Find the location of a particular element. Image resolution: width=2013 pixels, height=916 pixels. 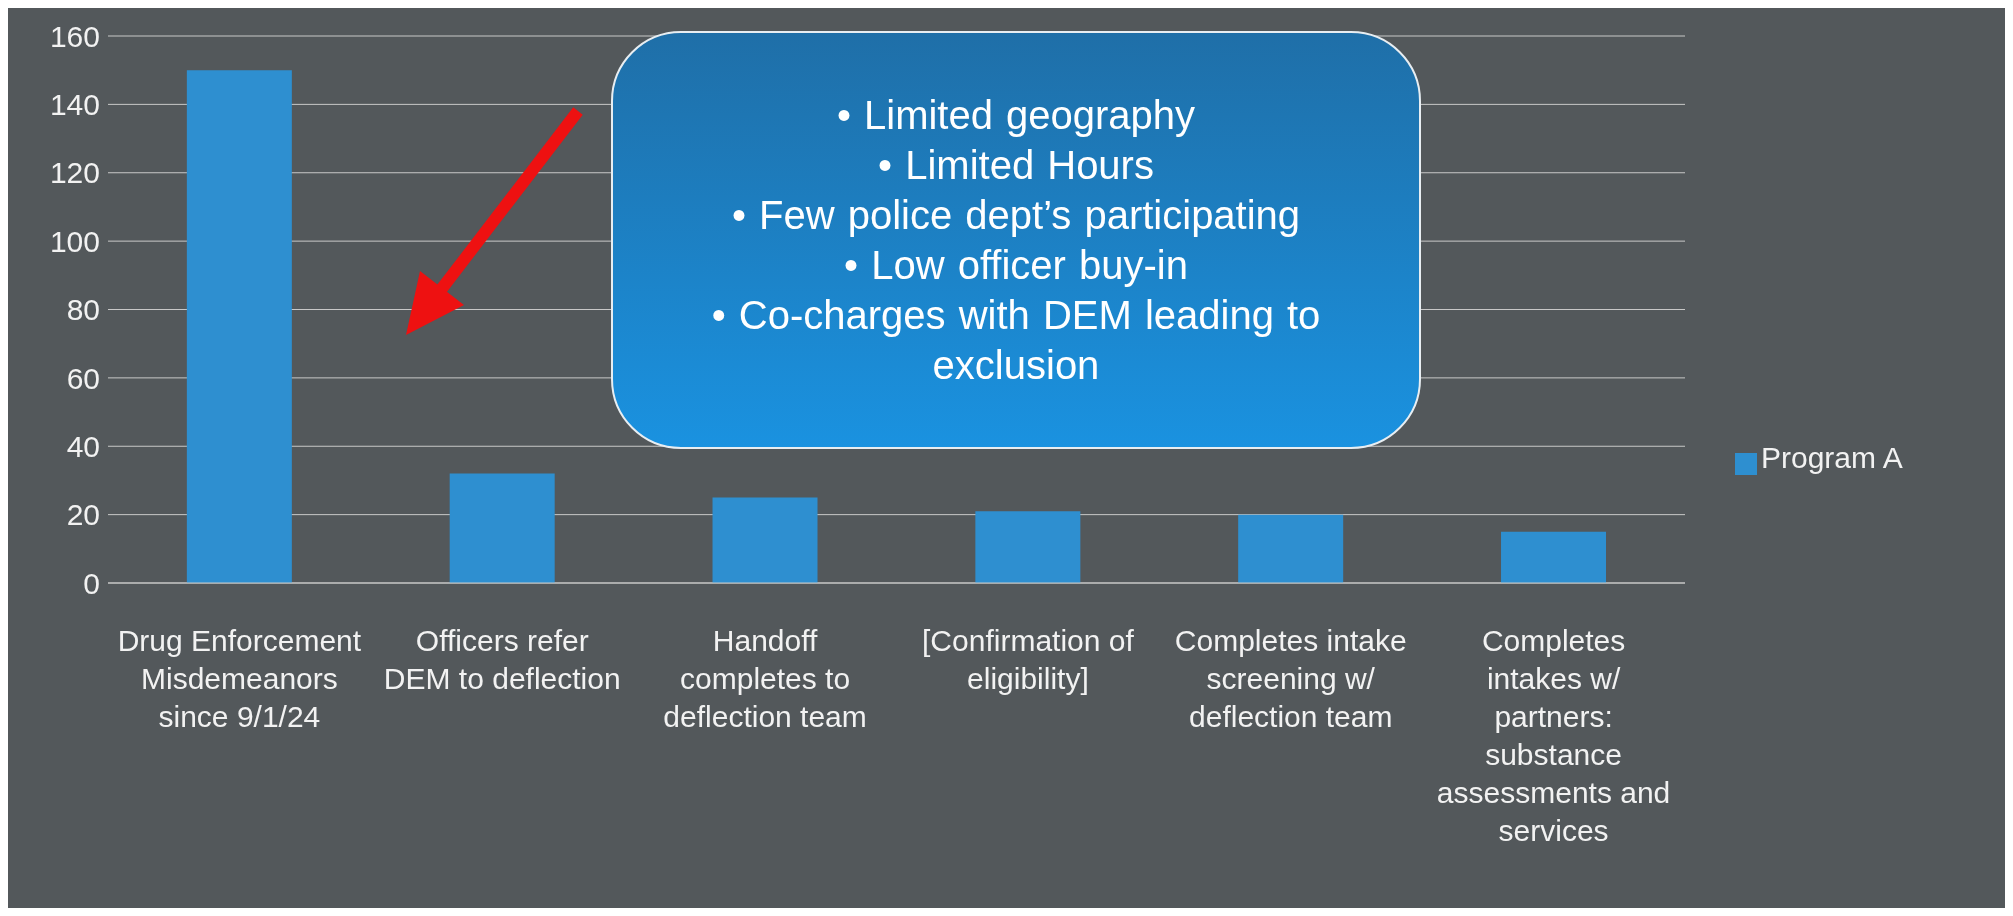

x-tick-label: Completes intake screening w/ deflection team is located at coordinates (1290, 678).